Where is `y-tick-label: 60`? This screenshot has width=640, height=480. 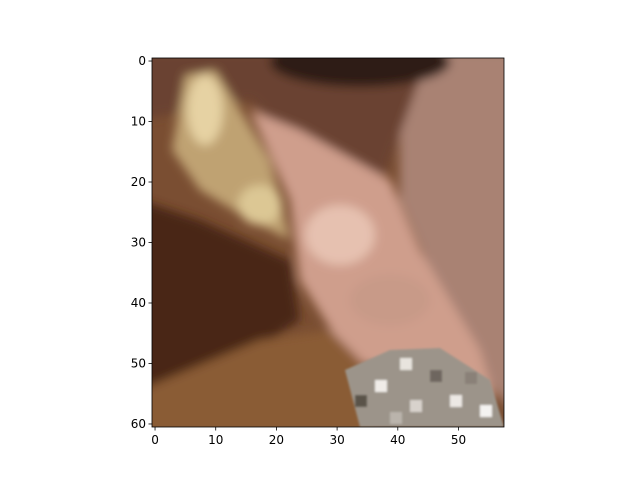 y-tick-label: 60 is located at coordinates (138, 424).